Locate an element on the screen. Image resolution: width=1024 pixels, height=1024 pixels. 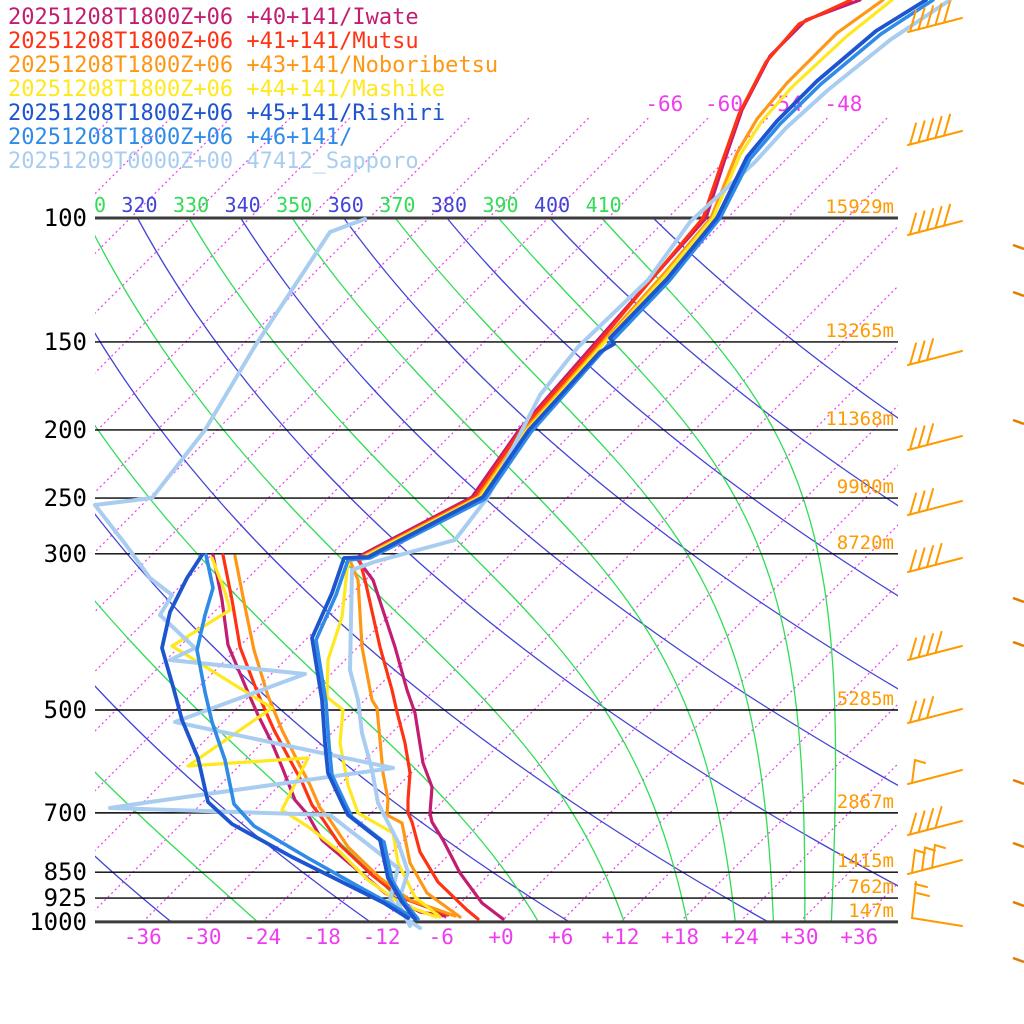
dry-adiabat-label: 400 is located at coordinates (552, 205).